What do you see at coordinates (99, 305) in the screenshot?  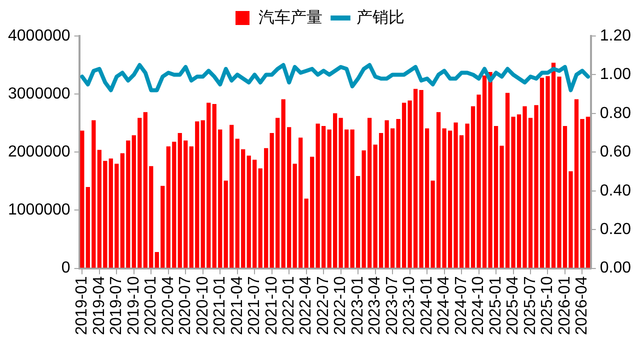 I see `x-tick-label: 2019-04` at bounding box center [99, 305].